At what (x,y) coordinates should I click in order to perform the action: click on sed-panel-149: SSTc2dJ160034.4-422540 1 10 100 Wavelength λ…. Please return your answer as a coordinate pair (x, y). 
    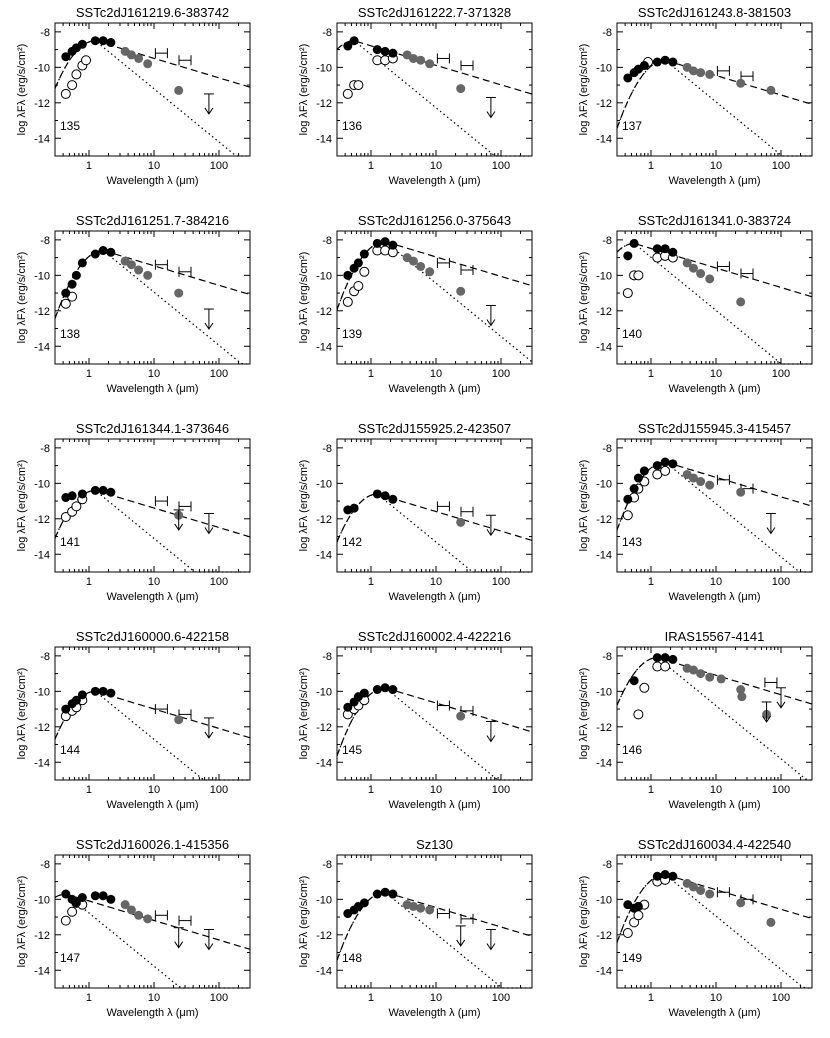
    Looking at the image, I should click on (695, 928).